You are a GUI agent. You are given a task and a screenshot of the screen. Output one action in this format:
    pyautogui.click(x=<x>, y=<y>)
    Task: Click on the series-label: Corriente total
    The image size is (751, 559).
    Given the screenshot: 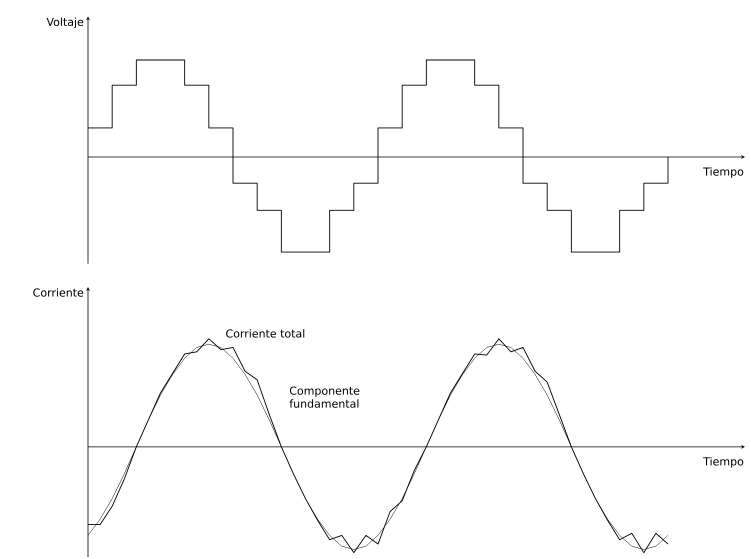 What is the action you would take?
    pyautogui.click(x=265, y=333)
    